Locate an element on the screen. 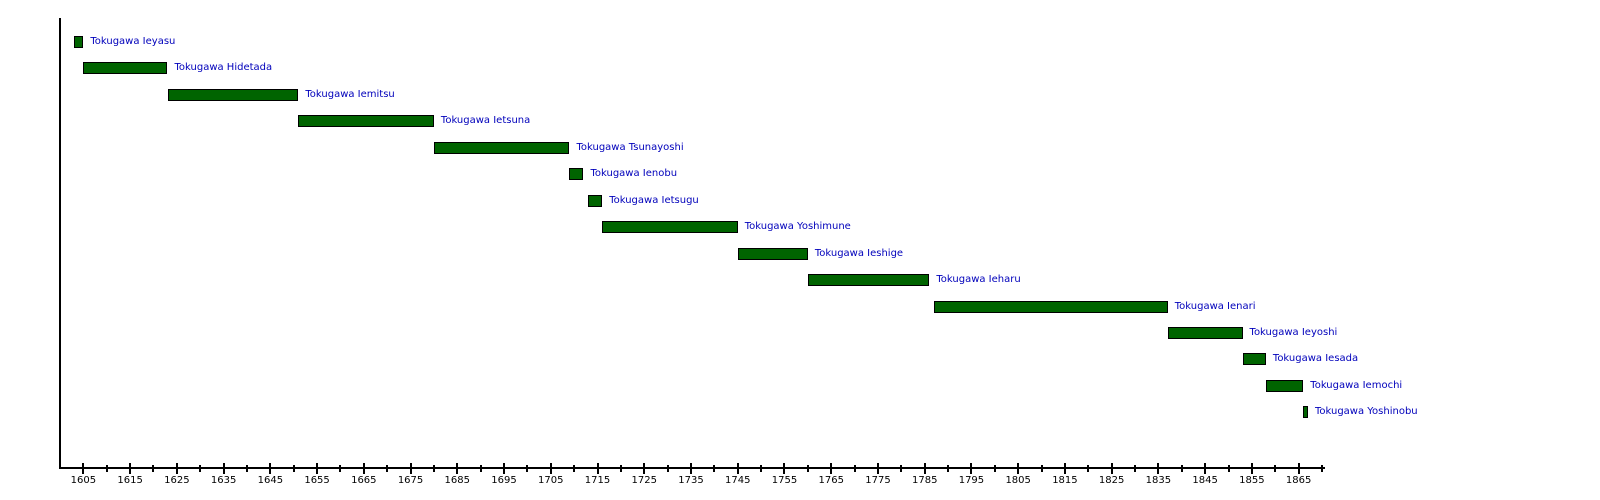  x-axis-tick-label: 1635 is located at coordinates (223, 480).